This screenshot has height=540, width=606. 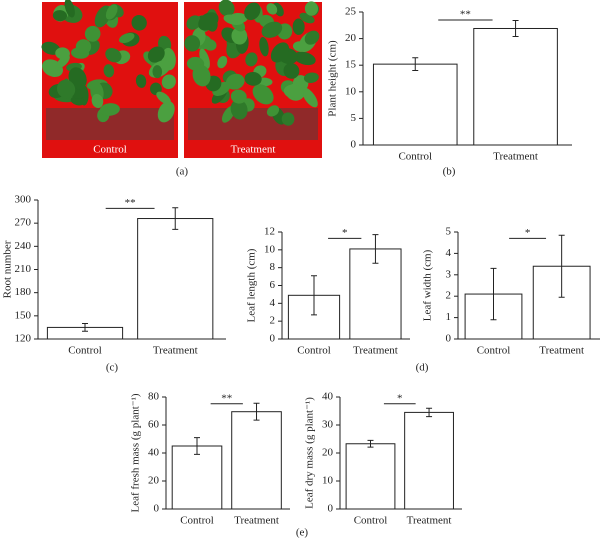 What do you see at coordinates (422, 368) in the screenshot?
I see `panel-label: (d)` at bounding box center [422, 368].